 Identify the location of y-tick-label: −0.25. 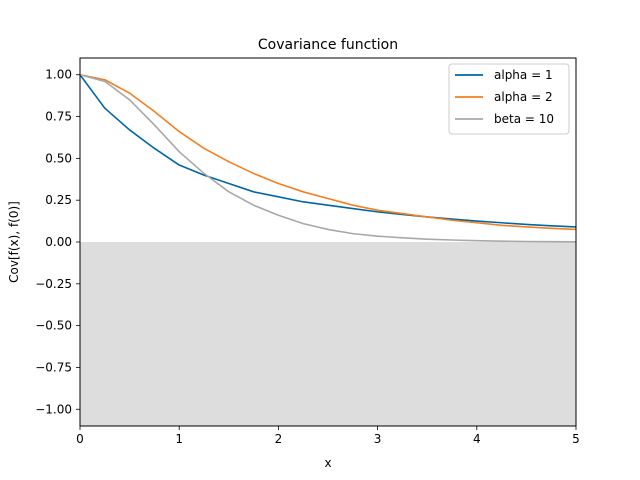
(53, 284).